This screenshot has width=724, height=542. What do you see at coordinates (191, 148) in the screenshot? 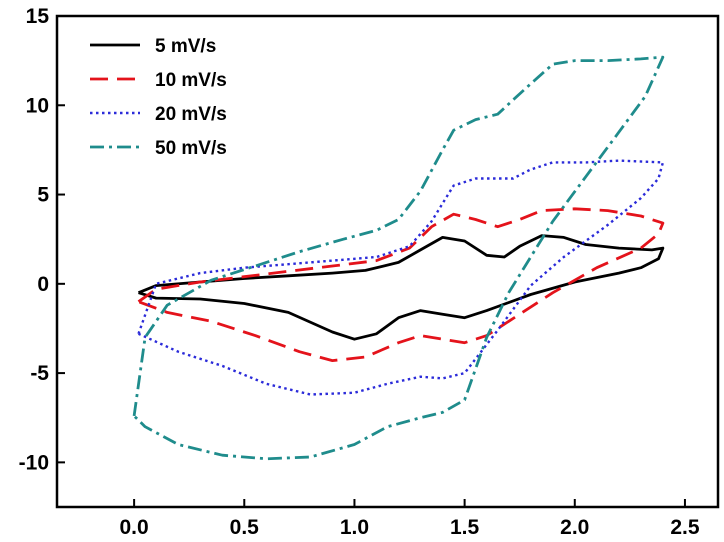
I see `legend-label-4: 50 mV/s` at bounding box center [191, 148].